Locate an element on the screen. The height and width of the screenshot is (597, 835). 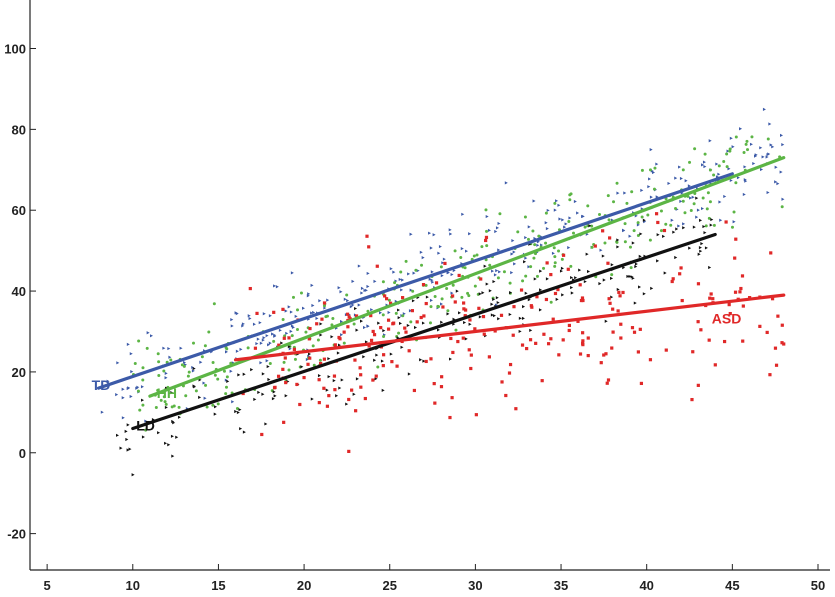
trend-line-asd is located at coordinates (509, 327).